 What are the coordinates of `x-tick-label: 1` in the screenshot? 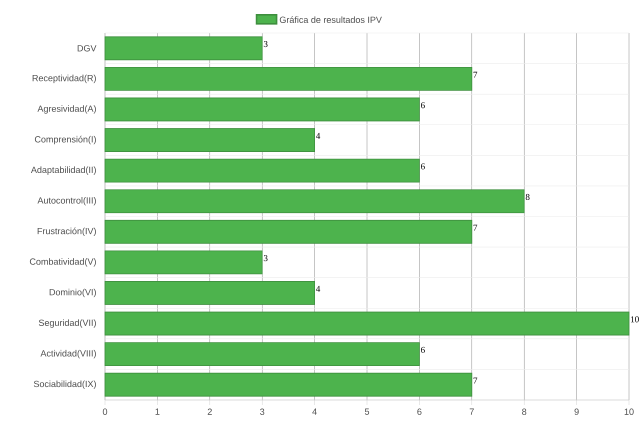 It's located at (158, 411).